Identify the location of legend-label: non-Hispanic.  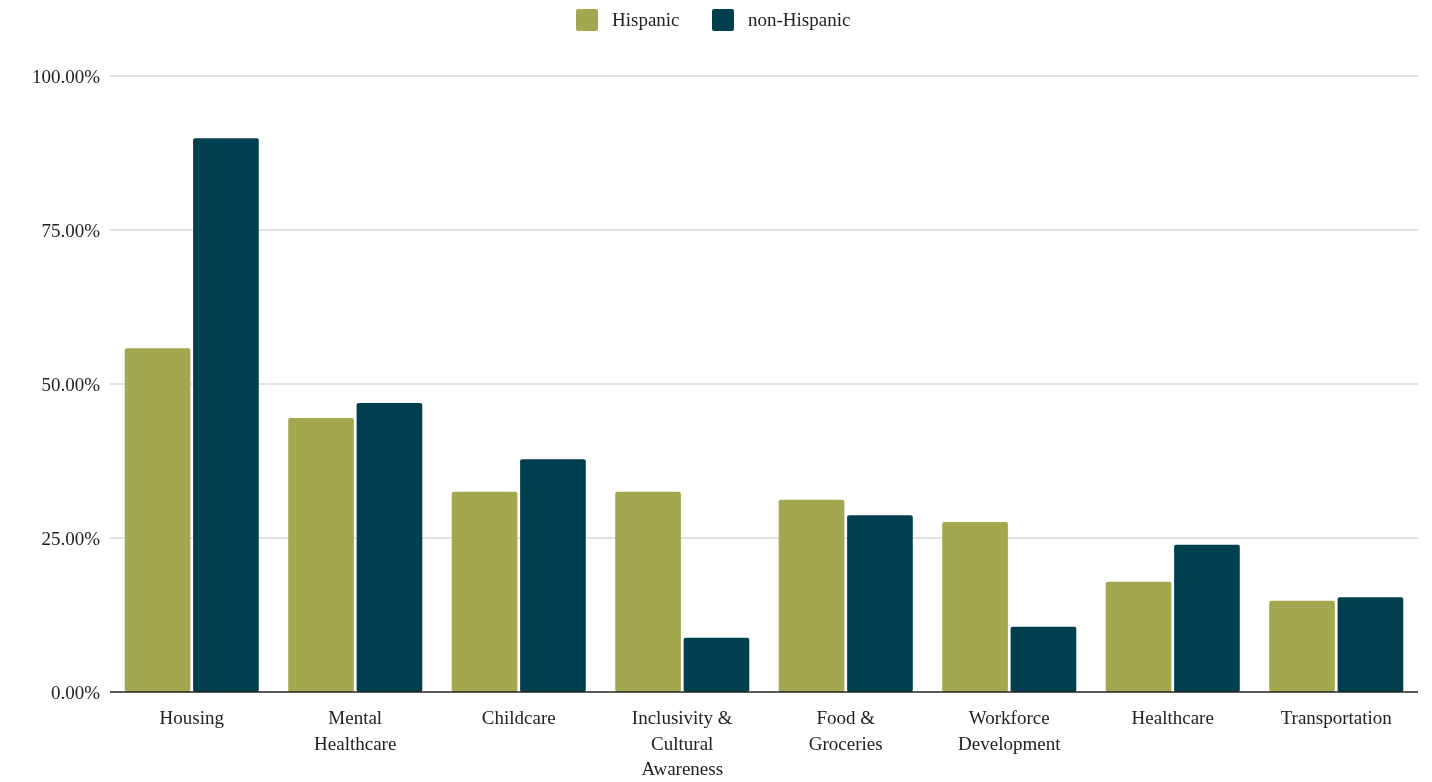
(799, 19).